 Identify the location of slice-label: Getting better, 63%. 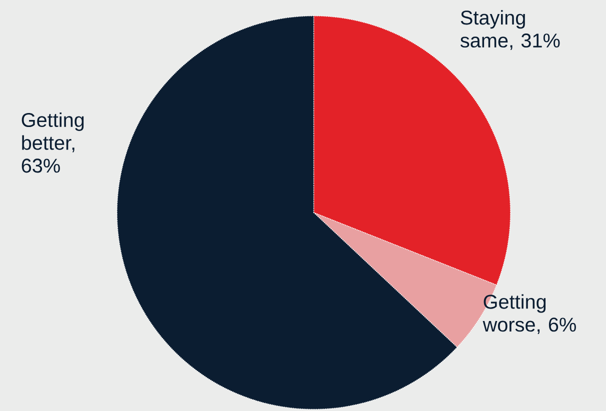
(53, 142).